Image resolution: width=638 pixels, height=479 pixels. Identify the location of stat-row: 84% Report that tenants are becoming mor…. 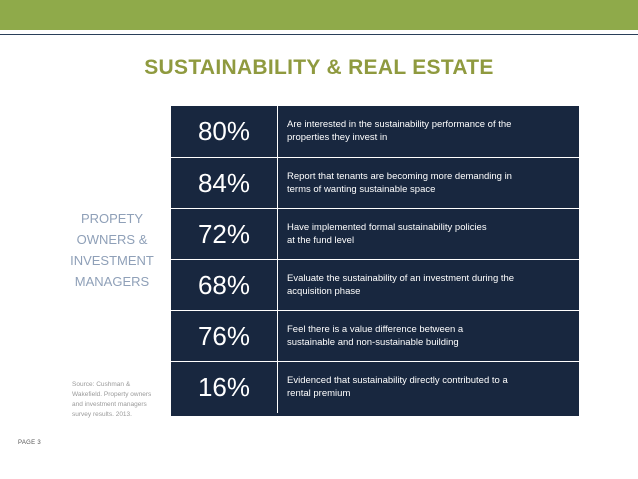
(375, 183).